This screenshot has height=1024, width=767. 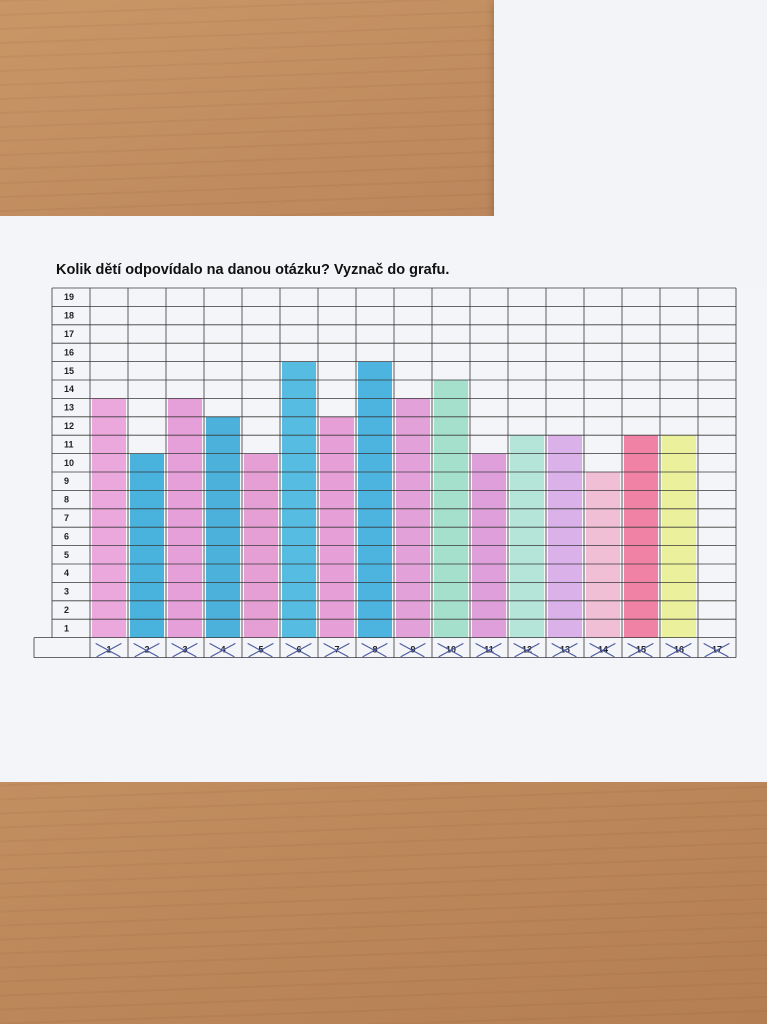 I want to click on y-tick-label: 4, so click(x=66, y=573).